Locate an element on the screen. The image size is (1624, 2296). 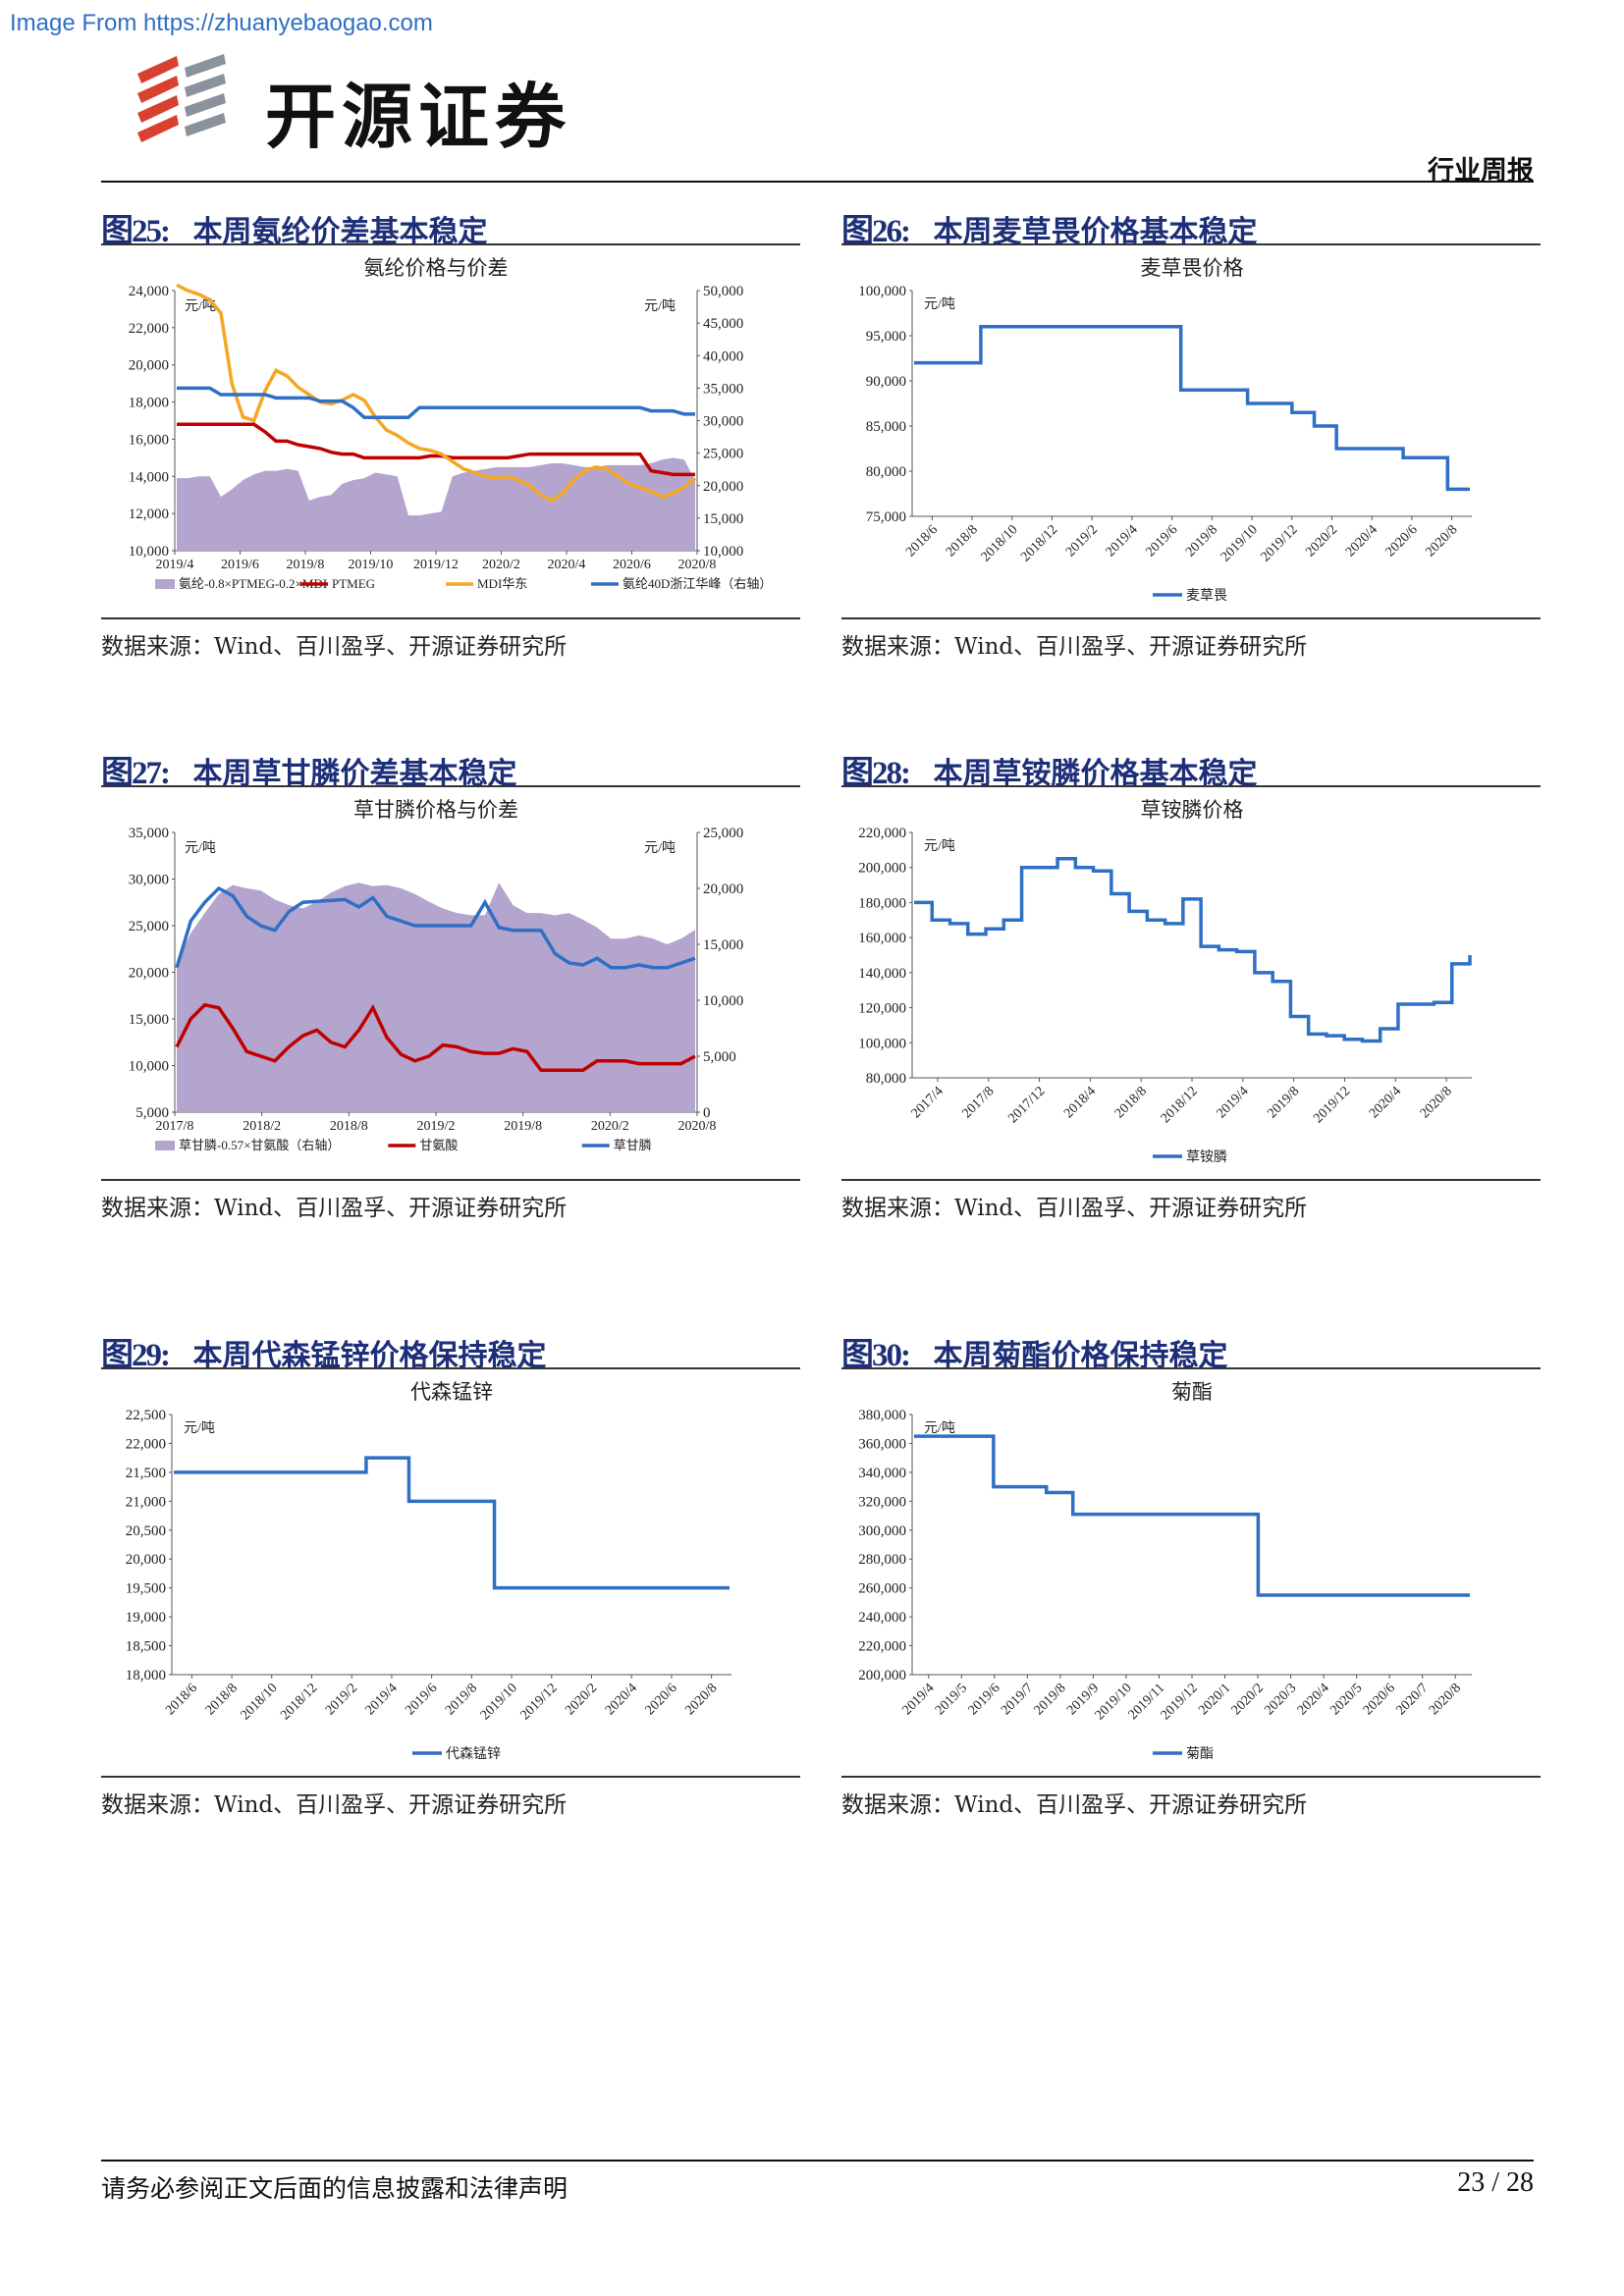
unit-label-right: 元/吨 is located at coordinates (660, 306).